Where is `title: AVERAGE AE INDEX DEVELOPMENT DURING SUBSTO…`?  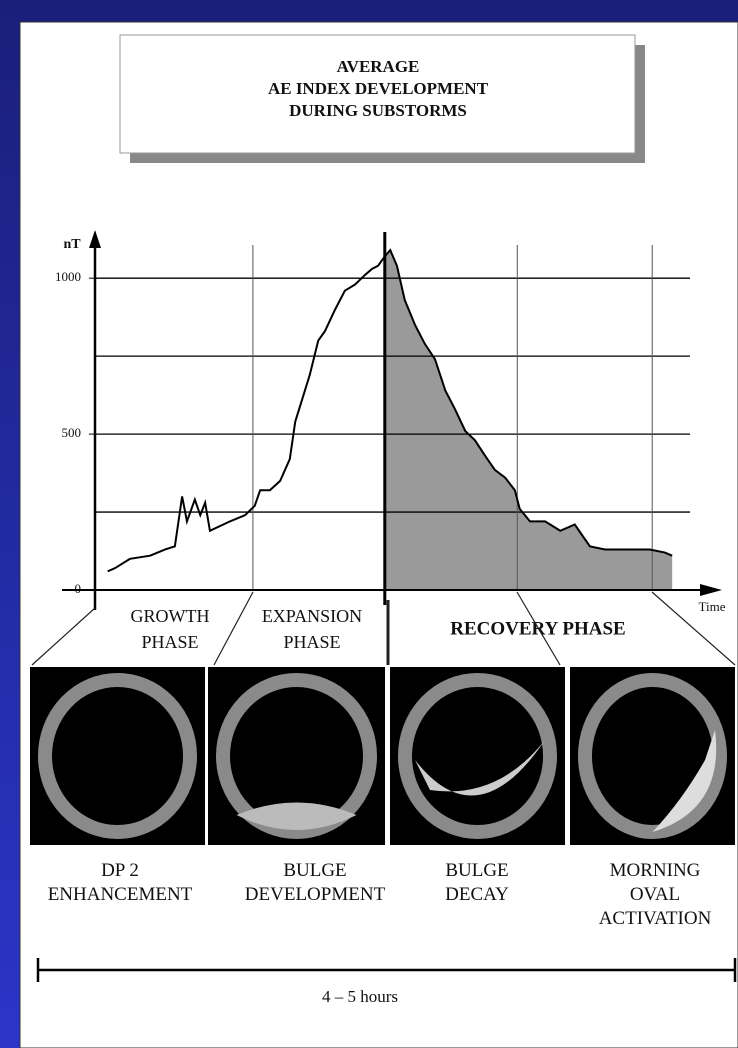
title: AVERAGE AE INDEX DEVELOPMENT DURING SUBSTO… is located at coordinates (378, 88).